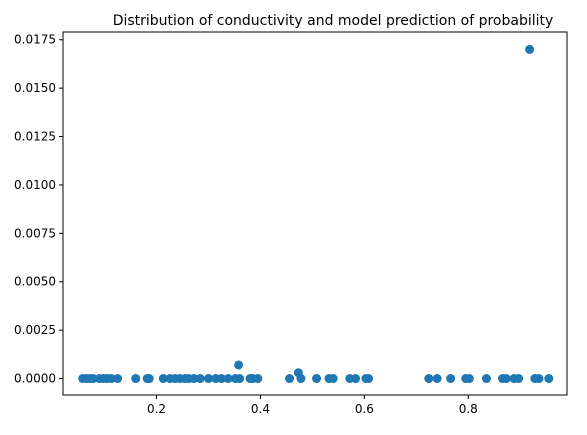 The height and width of the screenshot is (435, 587). I want to click on y-tick-label: 0.0050, so click(35, 282).